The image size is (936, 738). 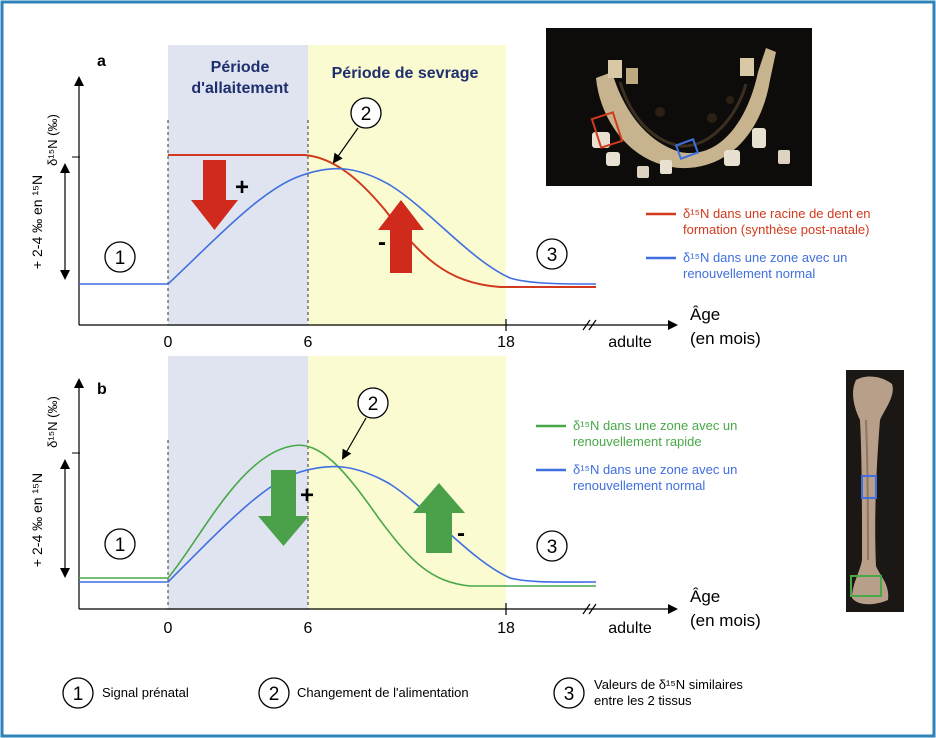 What do you see at coordinates (630, 628) in the screenshot?
I see `tick-label-adult-b: adulte` at bounding box center [630, 628].